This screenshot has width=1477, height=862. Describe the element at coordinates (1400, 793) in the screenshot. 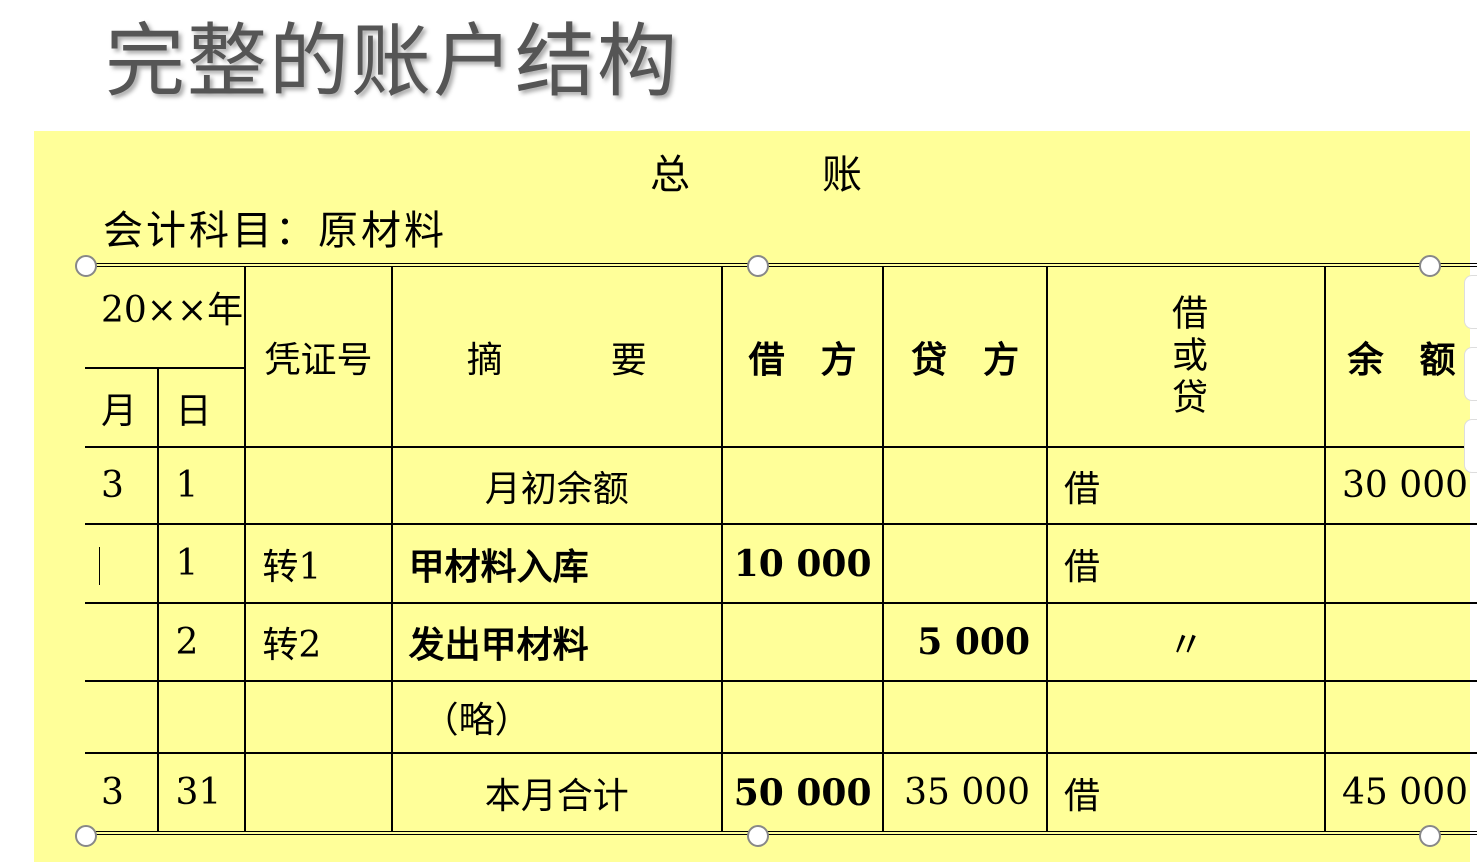

I see `cell-balance: 45 000` at that location.